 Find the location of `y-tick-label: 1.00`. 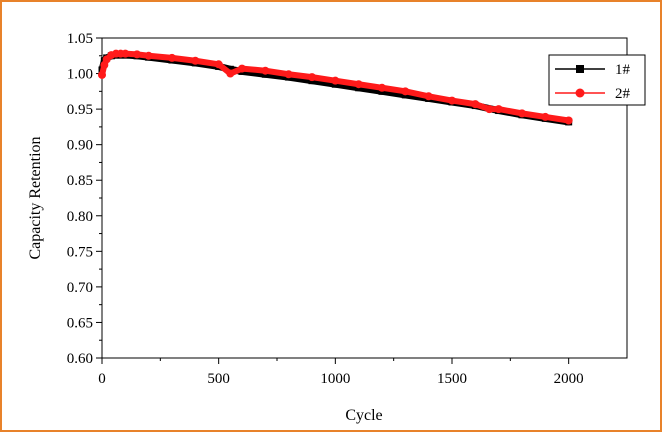

y-tick-label: 1.00 is located at coordinates (80, 75).